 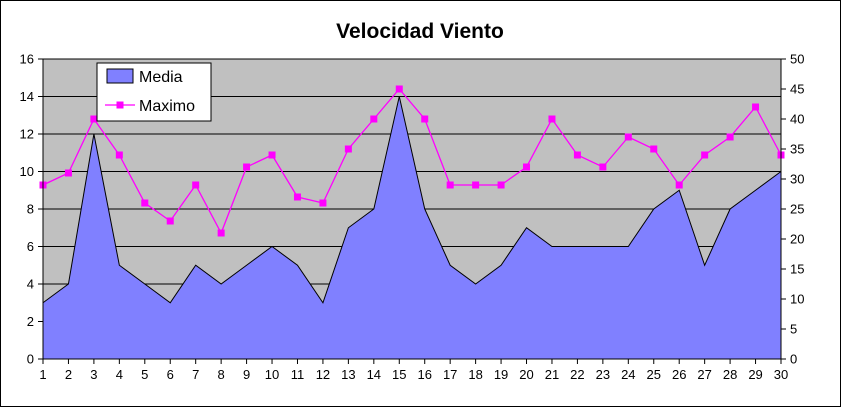 What do you see at coordinates (793, 359) in the screenshot?
I see `y-right-tick-label: 0` at bounding box center [793, 359].